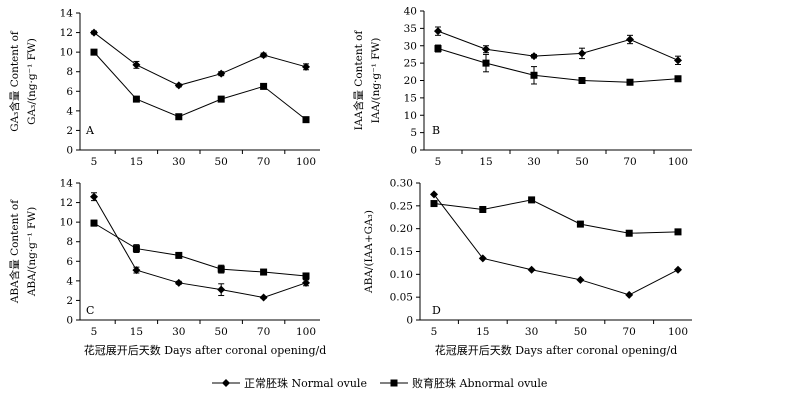 This screenshot has height=404, width=804. What do you see at coordinates (69, 281) in the screenshot?
I see `y-tick-label: 4` at bounding box center [69, 281].